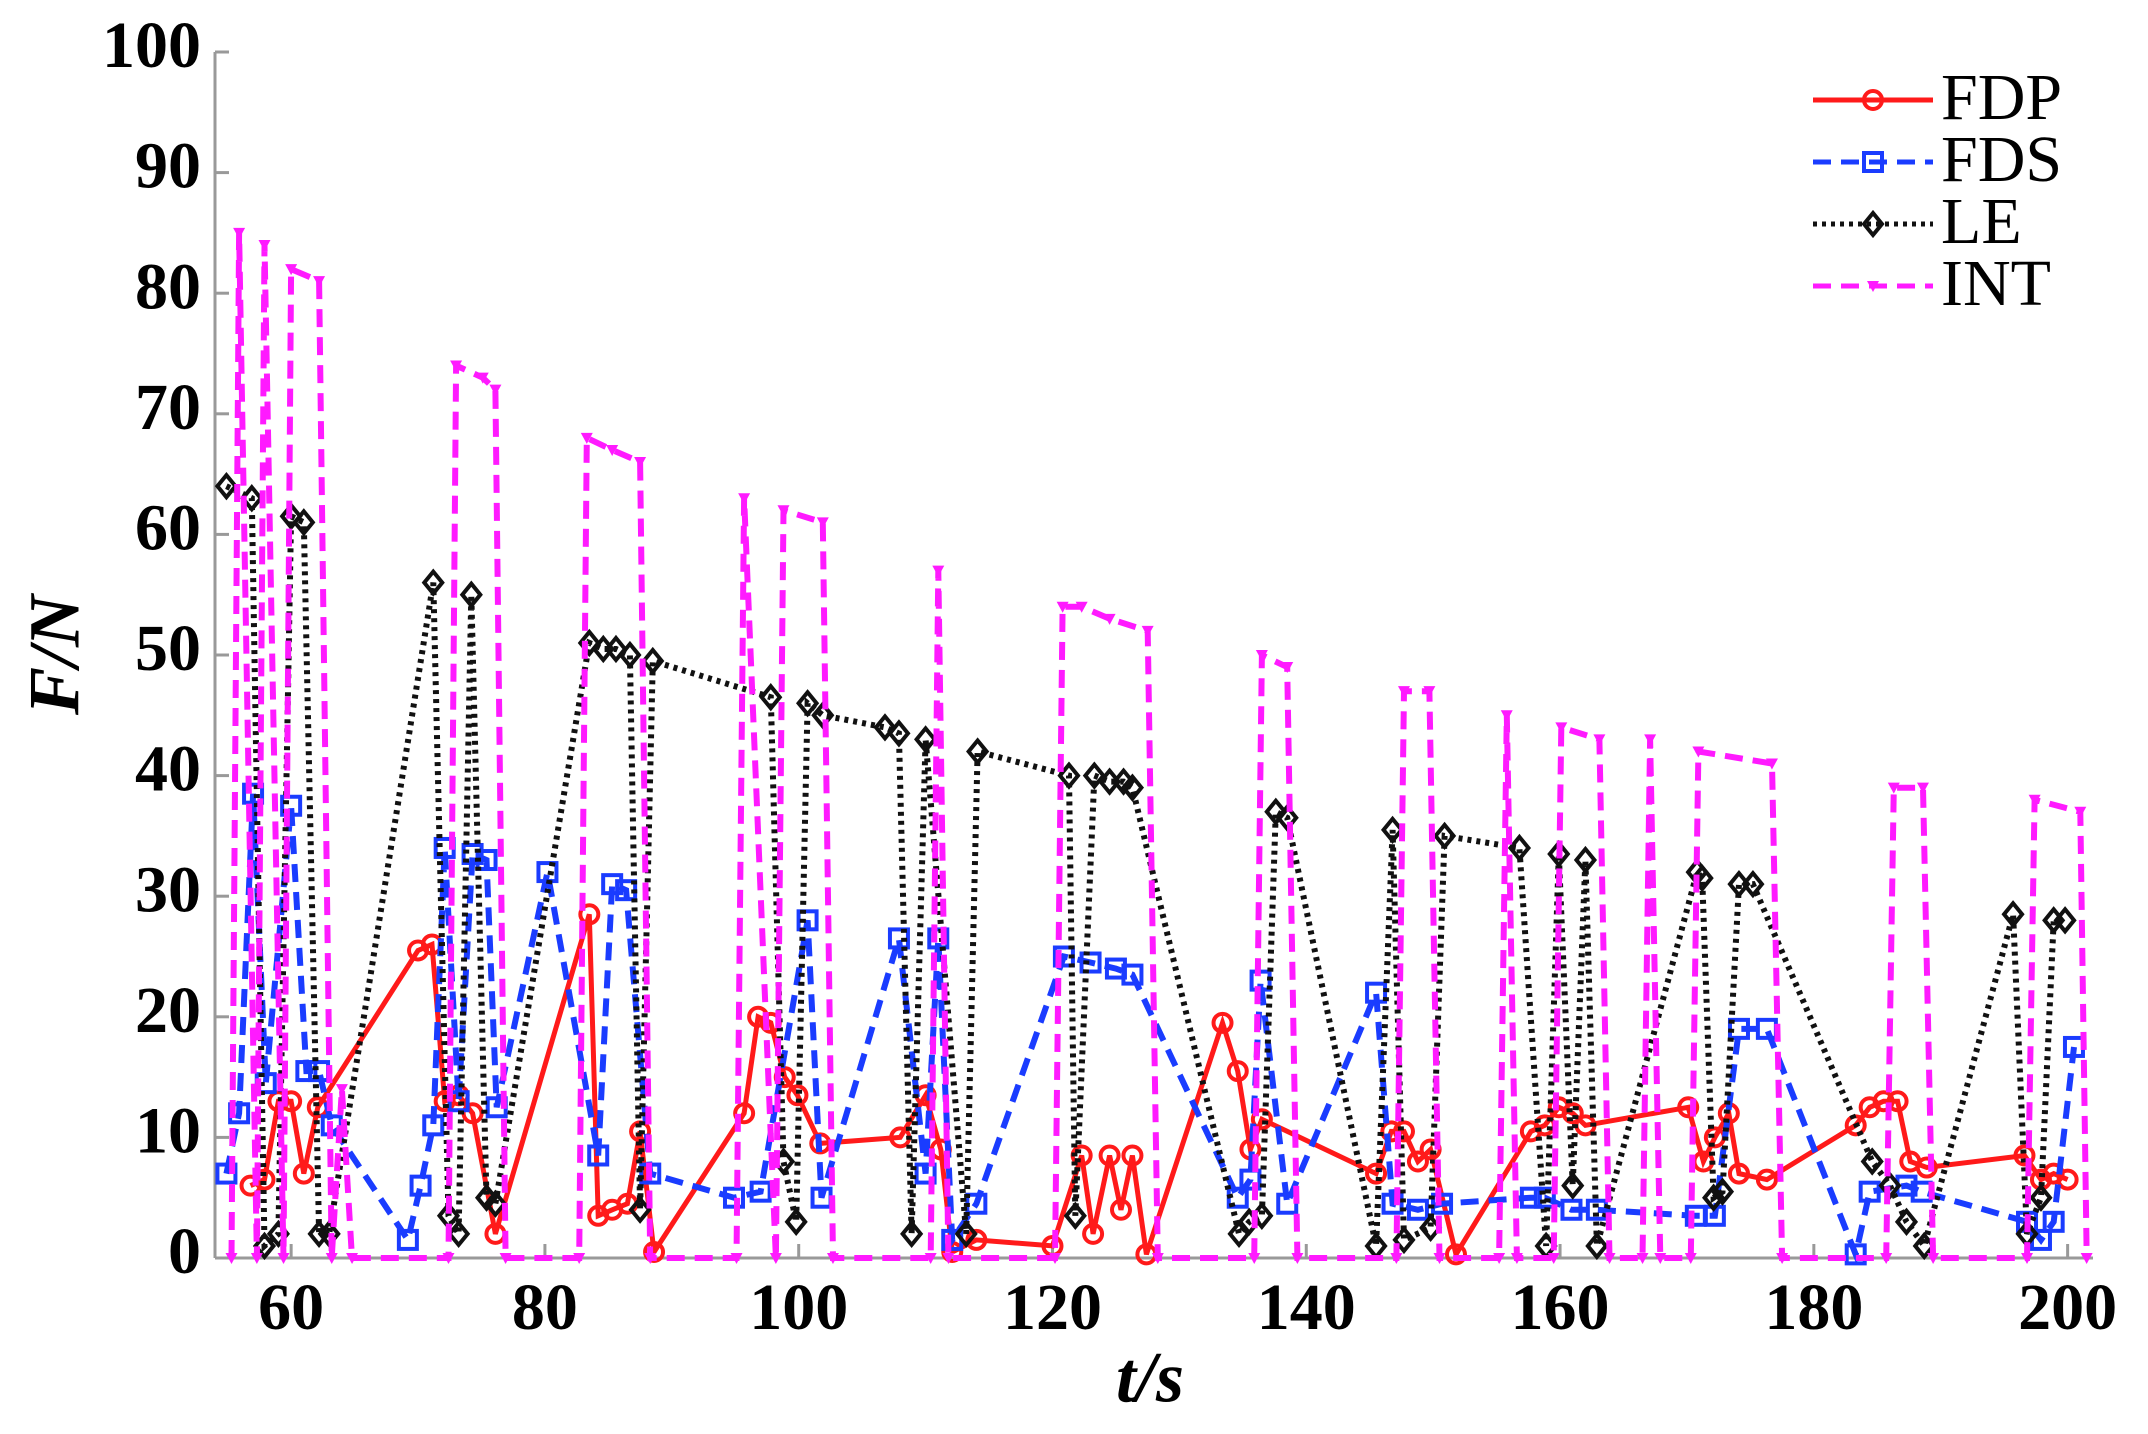  Describe the element at coordinates (168, 1131) in the screenshot. I see `y-tick-label: 10` at that location.